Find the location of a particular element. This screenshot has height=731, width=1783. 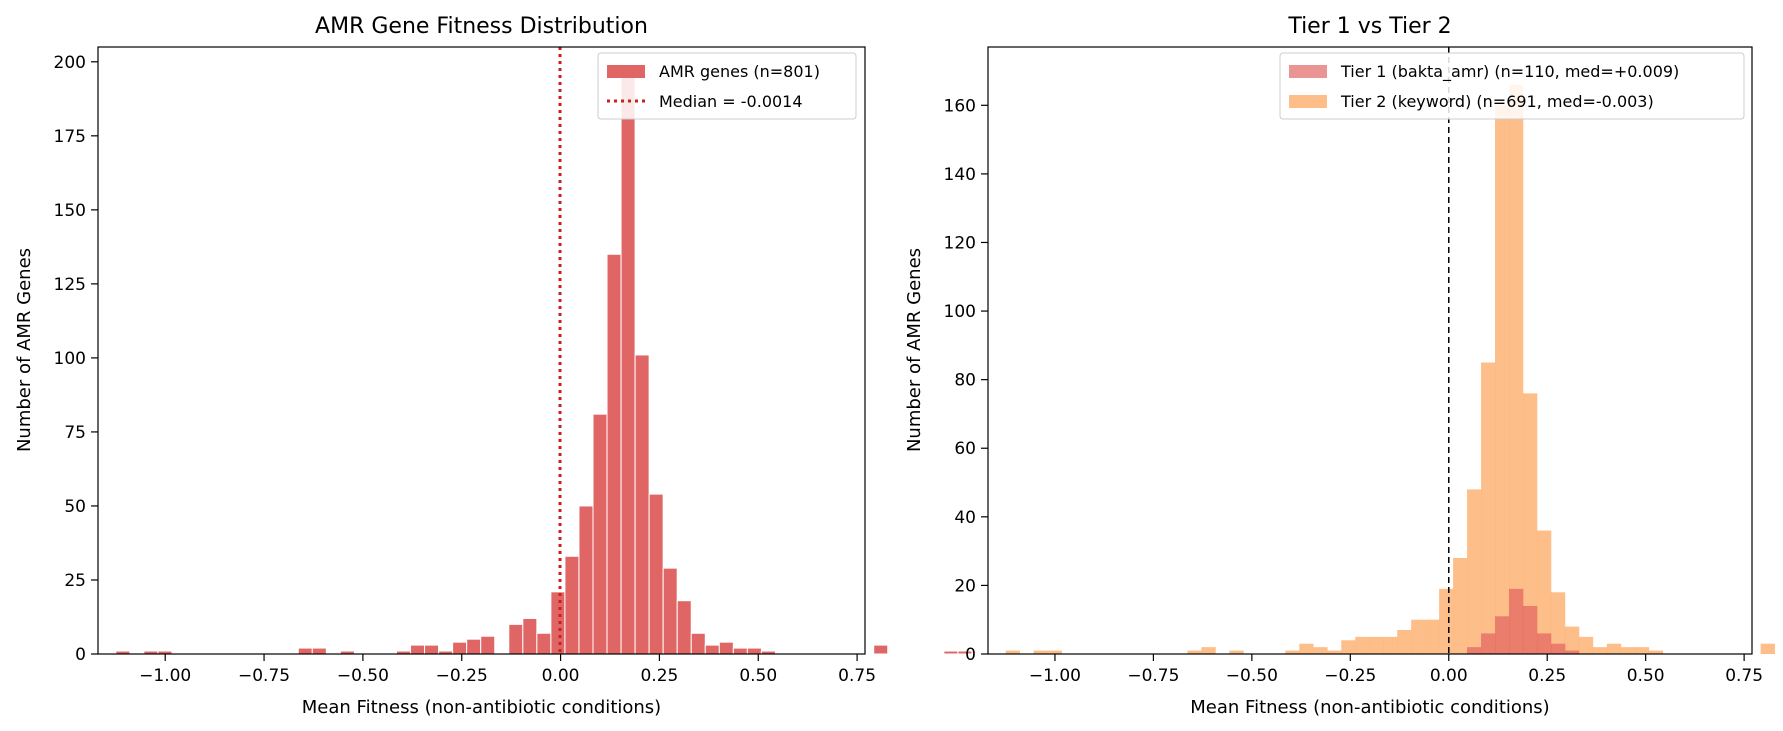

y-tick-label: 80 is located at coordinates (965, 381).